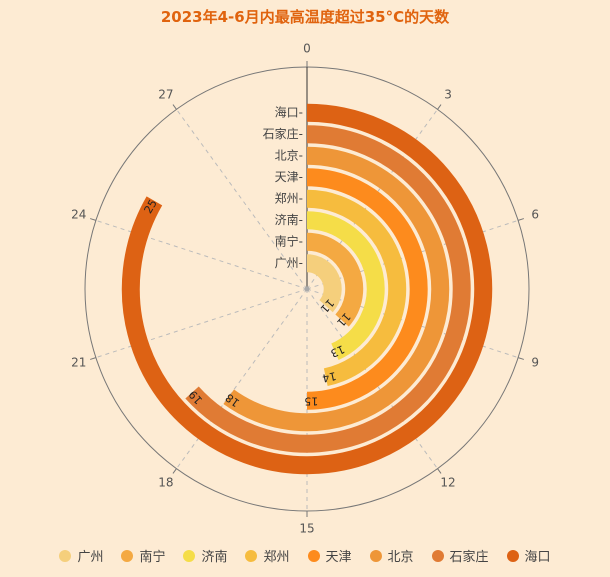  I want to click on bar-天津, so click(367, 289).